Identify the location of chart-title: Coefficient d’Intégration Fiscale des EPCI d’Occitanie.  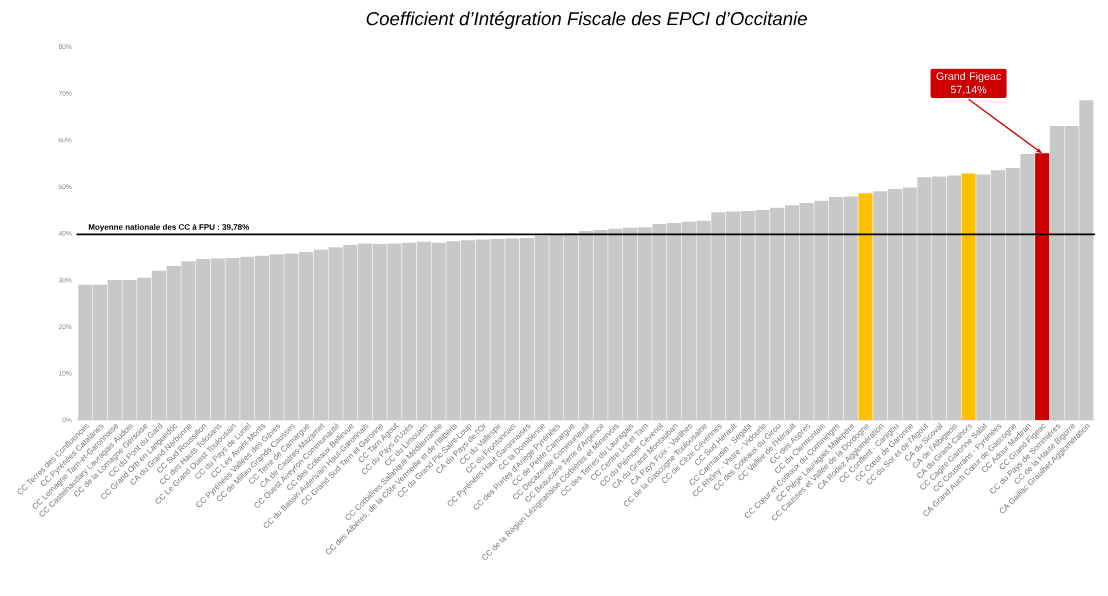
(586, 20).